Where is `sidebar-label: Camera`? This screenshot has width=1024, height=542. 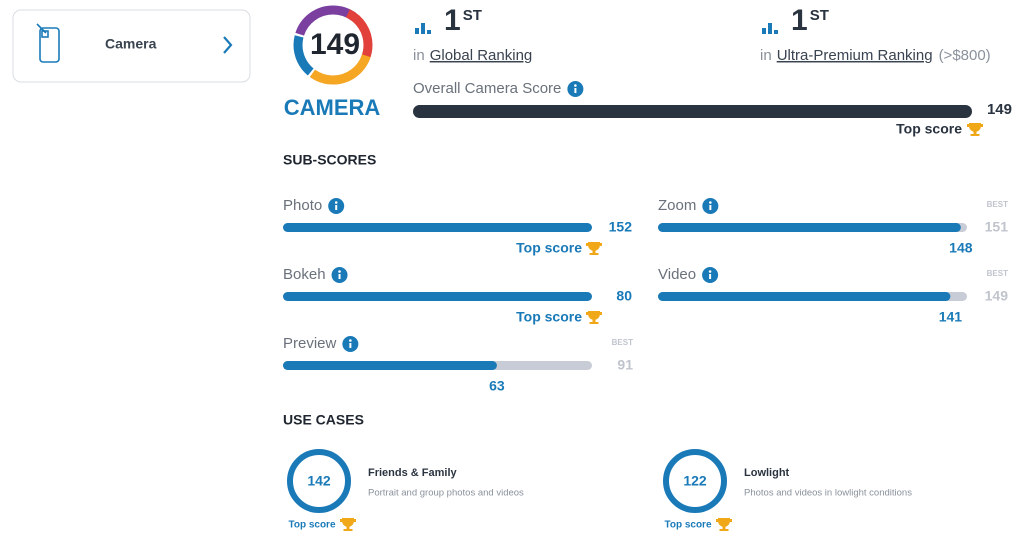
sidebar-label: Camera is located at coordinates (131, 44).